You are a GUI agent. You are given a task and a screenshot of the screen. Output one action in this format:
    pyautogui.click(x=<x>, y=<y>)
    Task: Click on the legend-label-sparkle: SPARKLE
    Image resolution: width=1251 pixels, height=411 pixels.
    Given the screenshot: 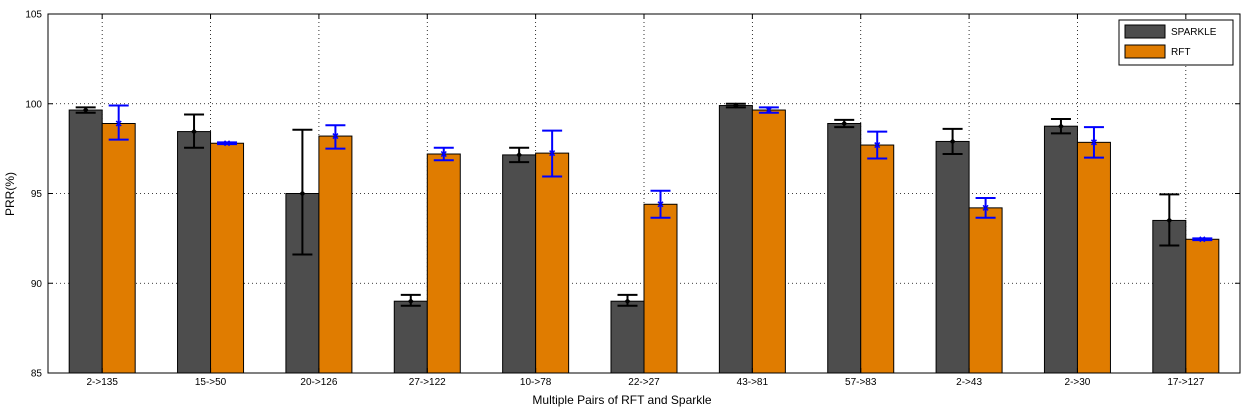 What is the action you would take?
    pyautogui.click(x=1194, y=32)
    